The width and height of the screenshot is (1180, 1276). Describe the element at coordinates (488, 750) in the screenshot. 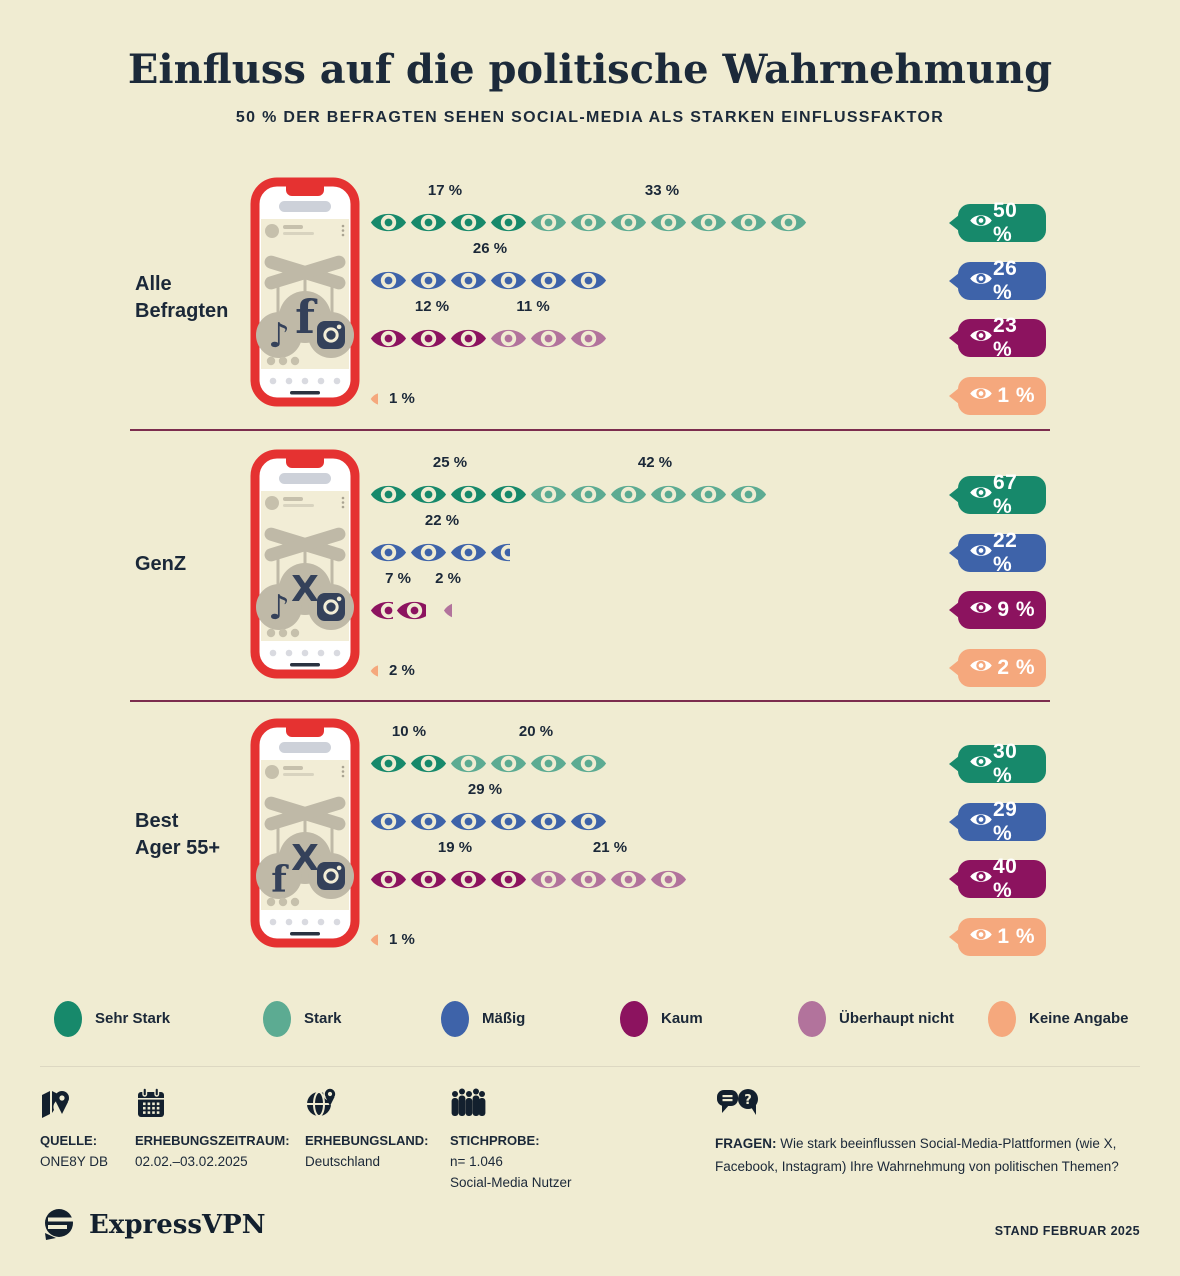

I see `eye-row: 10 % 20 %` at that location.